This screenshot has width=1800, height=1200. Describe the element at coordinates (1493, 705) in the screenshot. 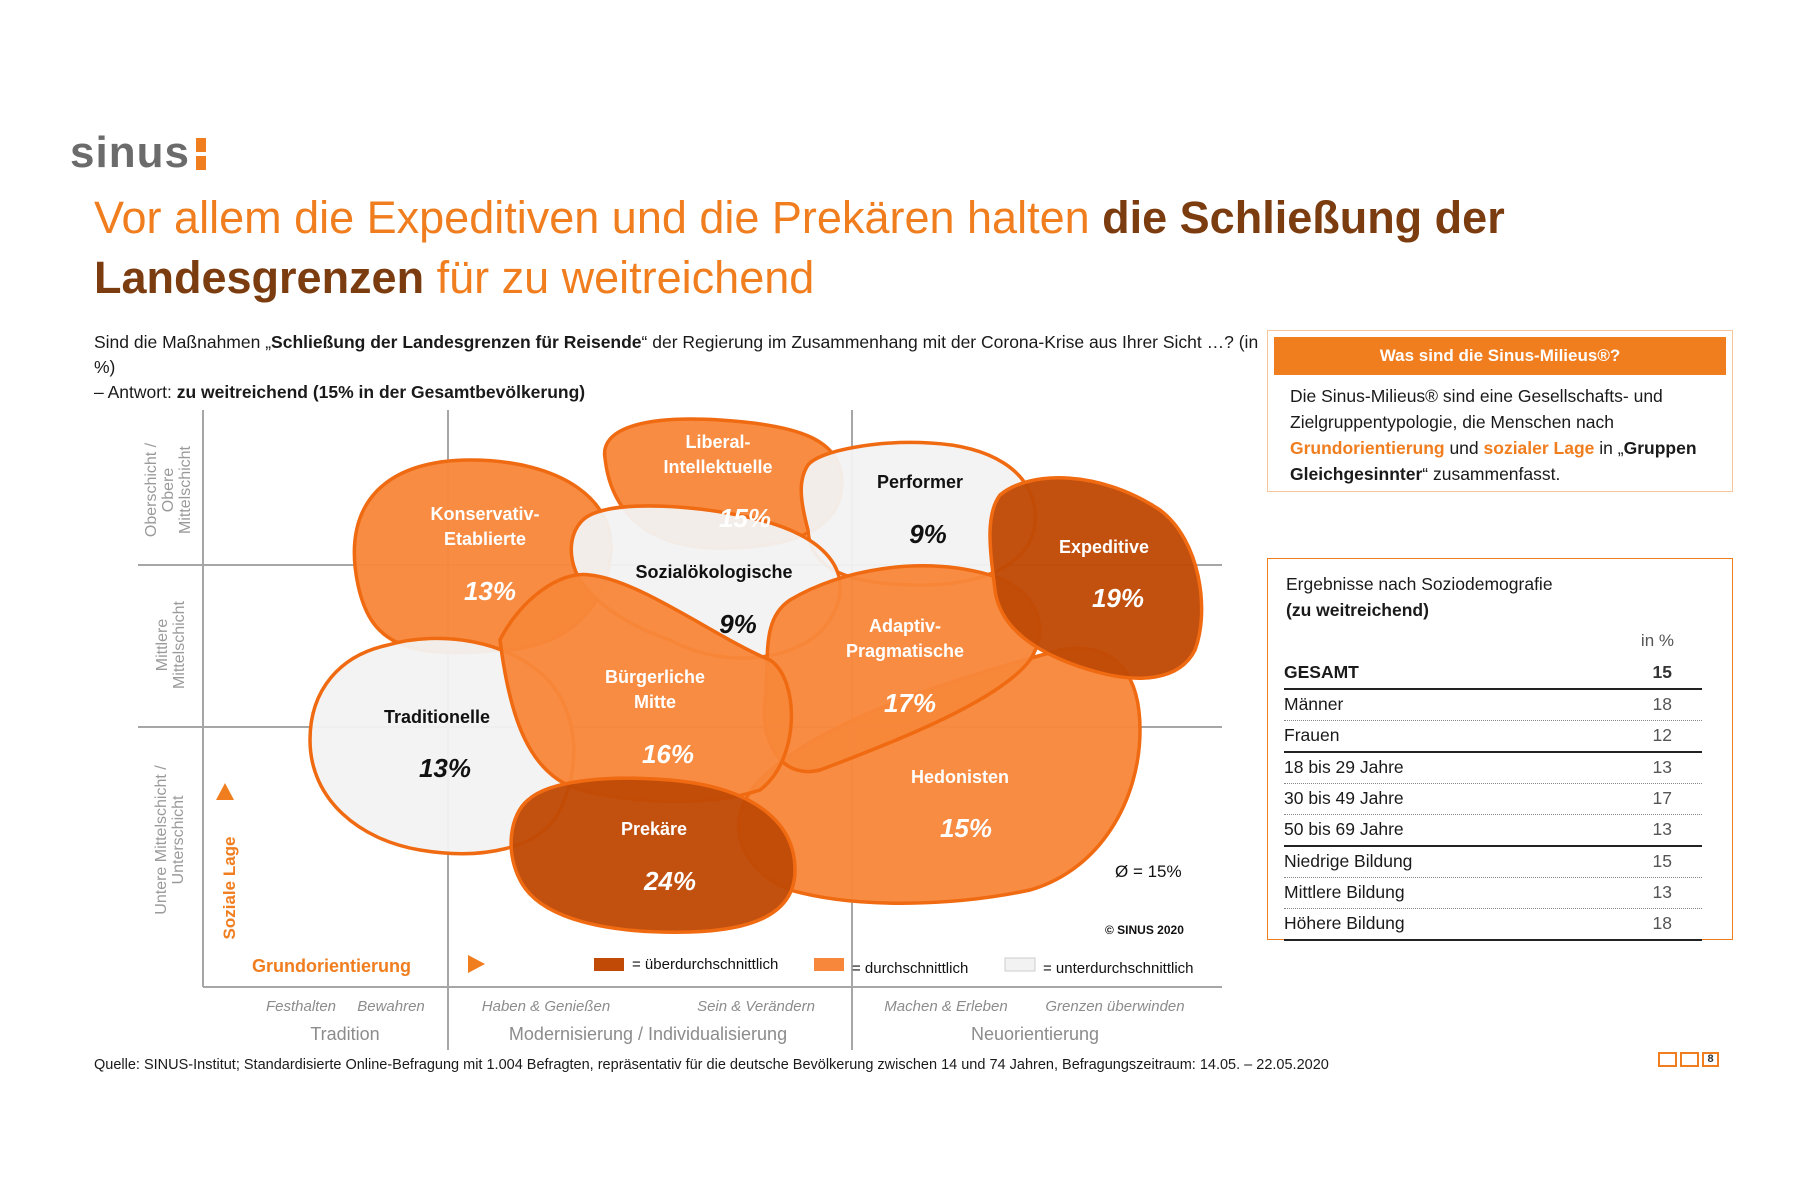

I see `table-row: Männer 18` at that location.